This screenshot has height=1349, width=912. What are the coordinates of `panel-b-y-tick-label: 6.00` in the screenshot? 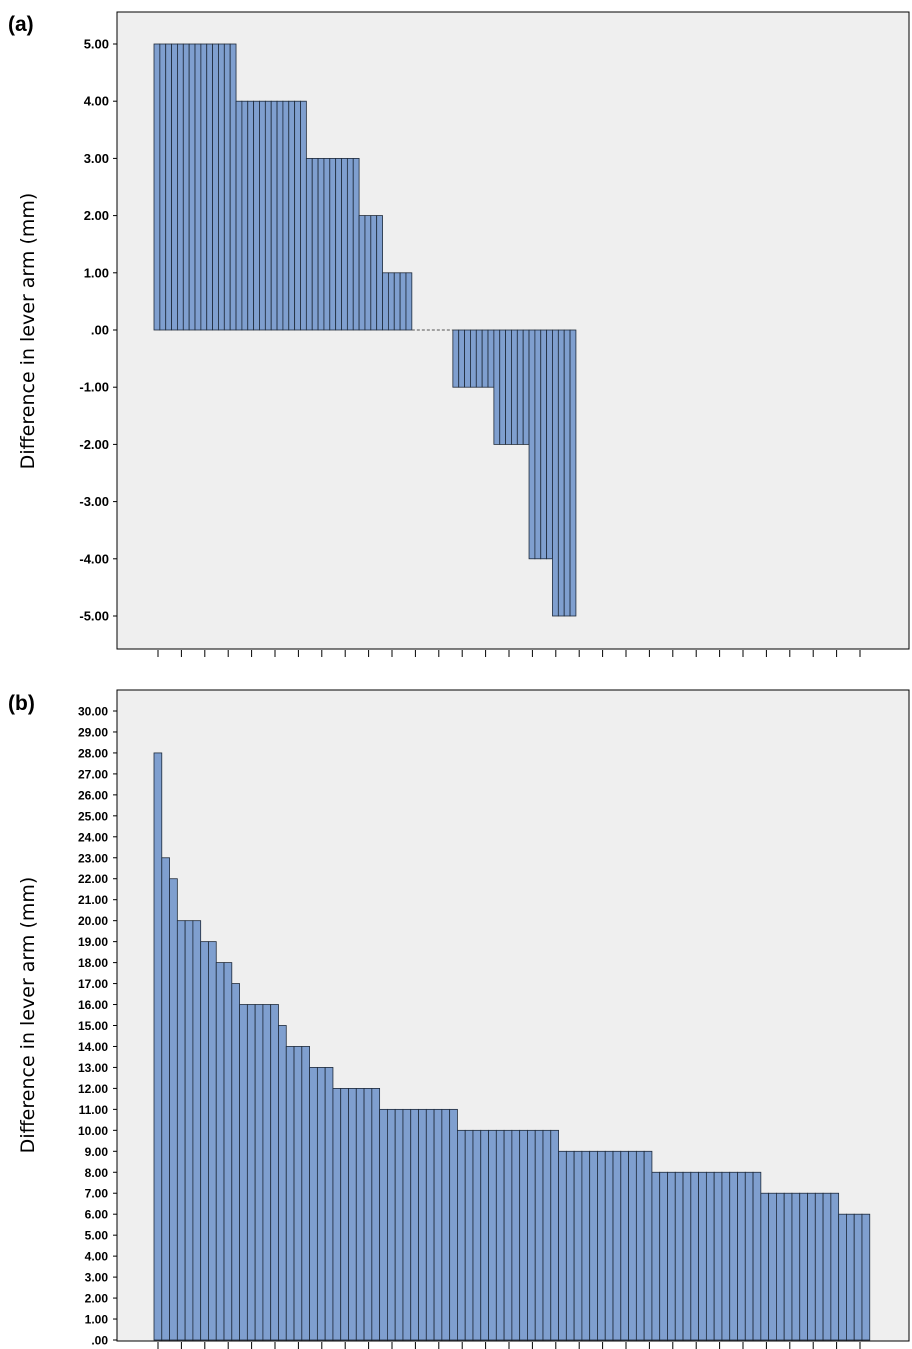 It's located at (97, 1215).